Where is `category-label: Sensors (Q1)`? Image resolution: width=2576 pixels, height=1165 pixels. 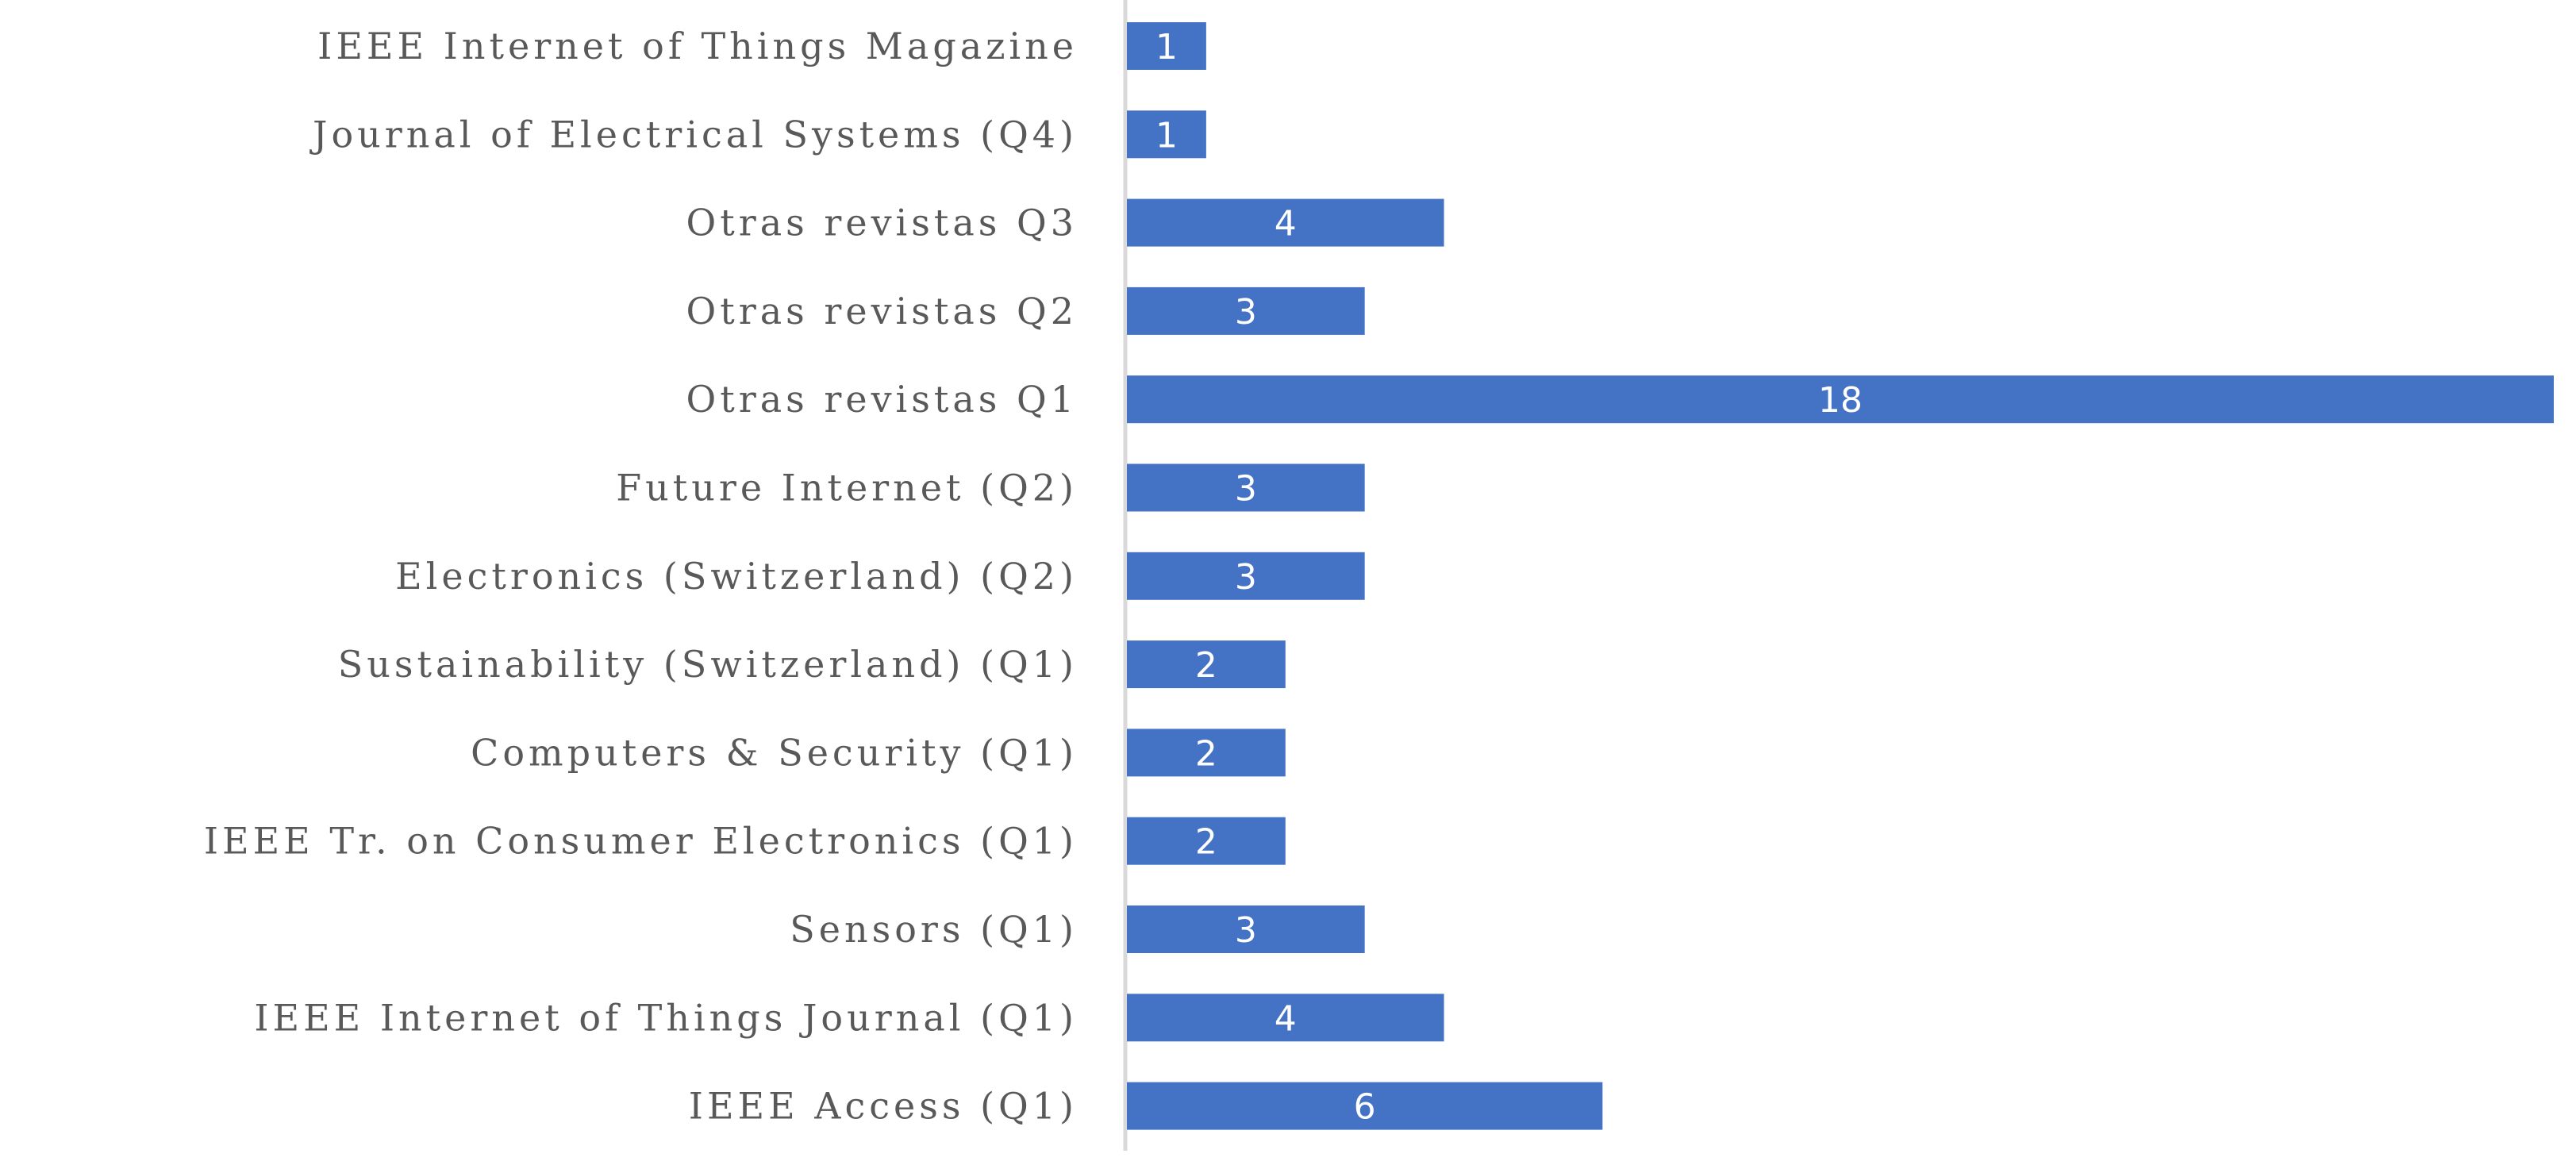
category-label: Sensors (Q1) is located at coordinates (934, 929).